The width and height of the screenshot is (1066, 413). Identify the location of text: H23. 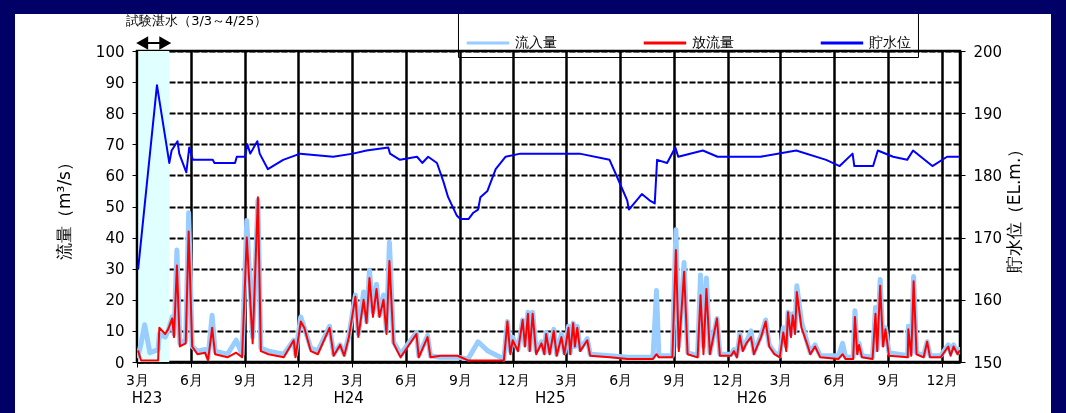
(147, 398).